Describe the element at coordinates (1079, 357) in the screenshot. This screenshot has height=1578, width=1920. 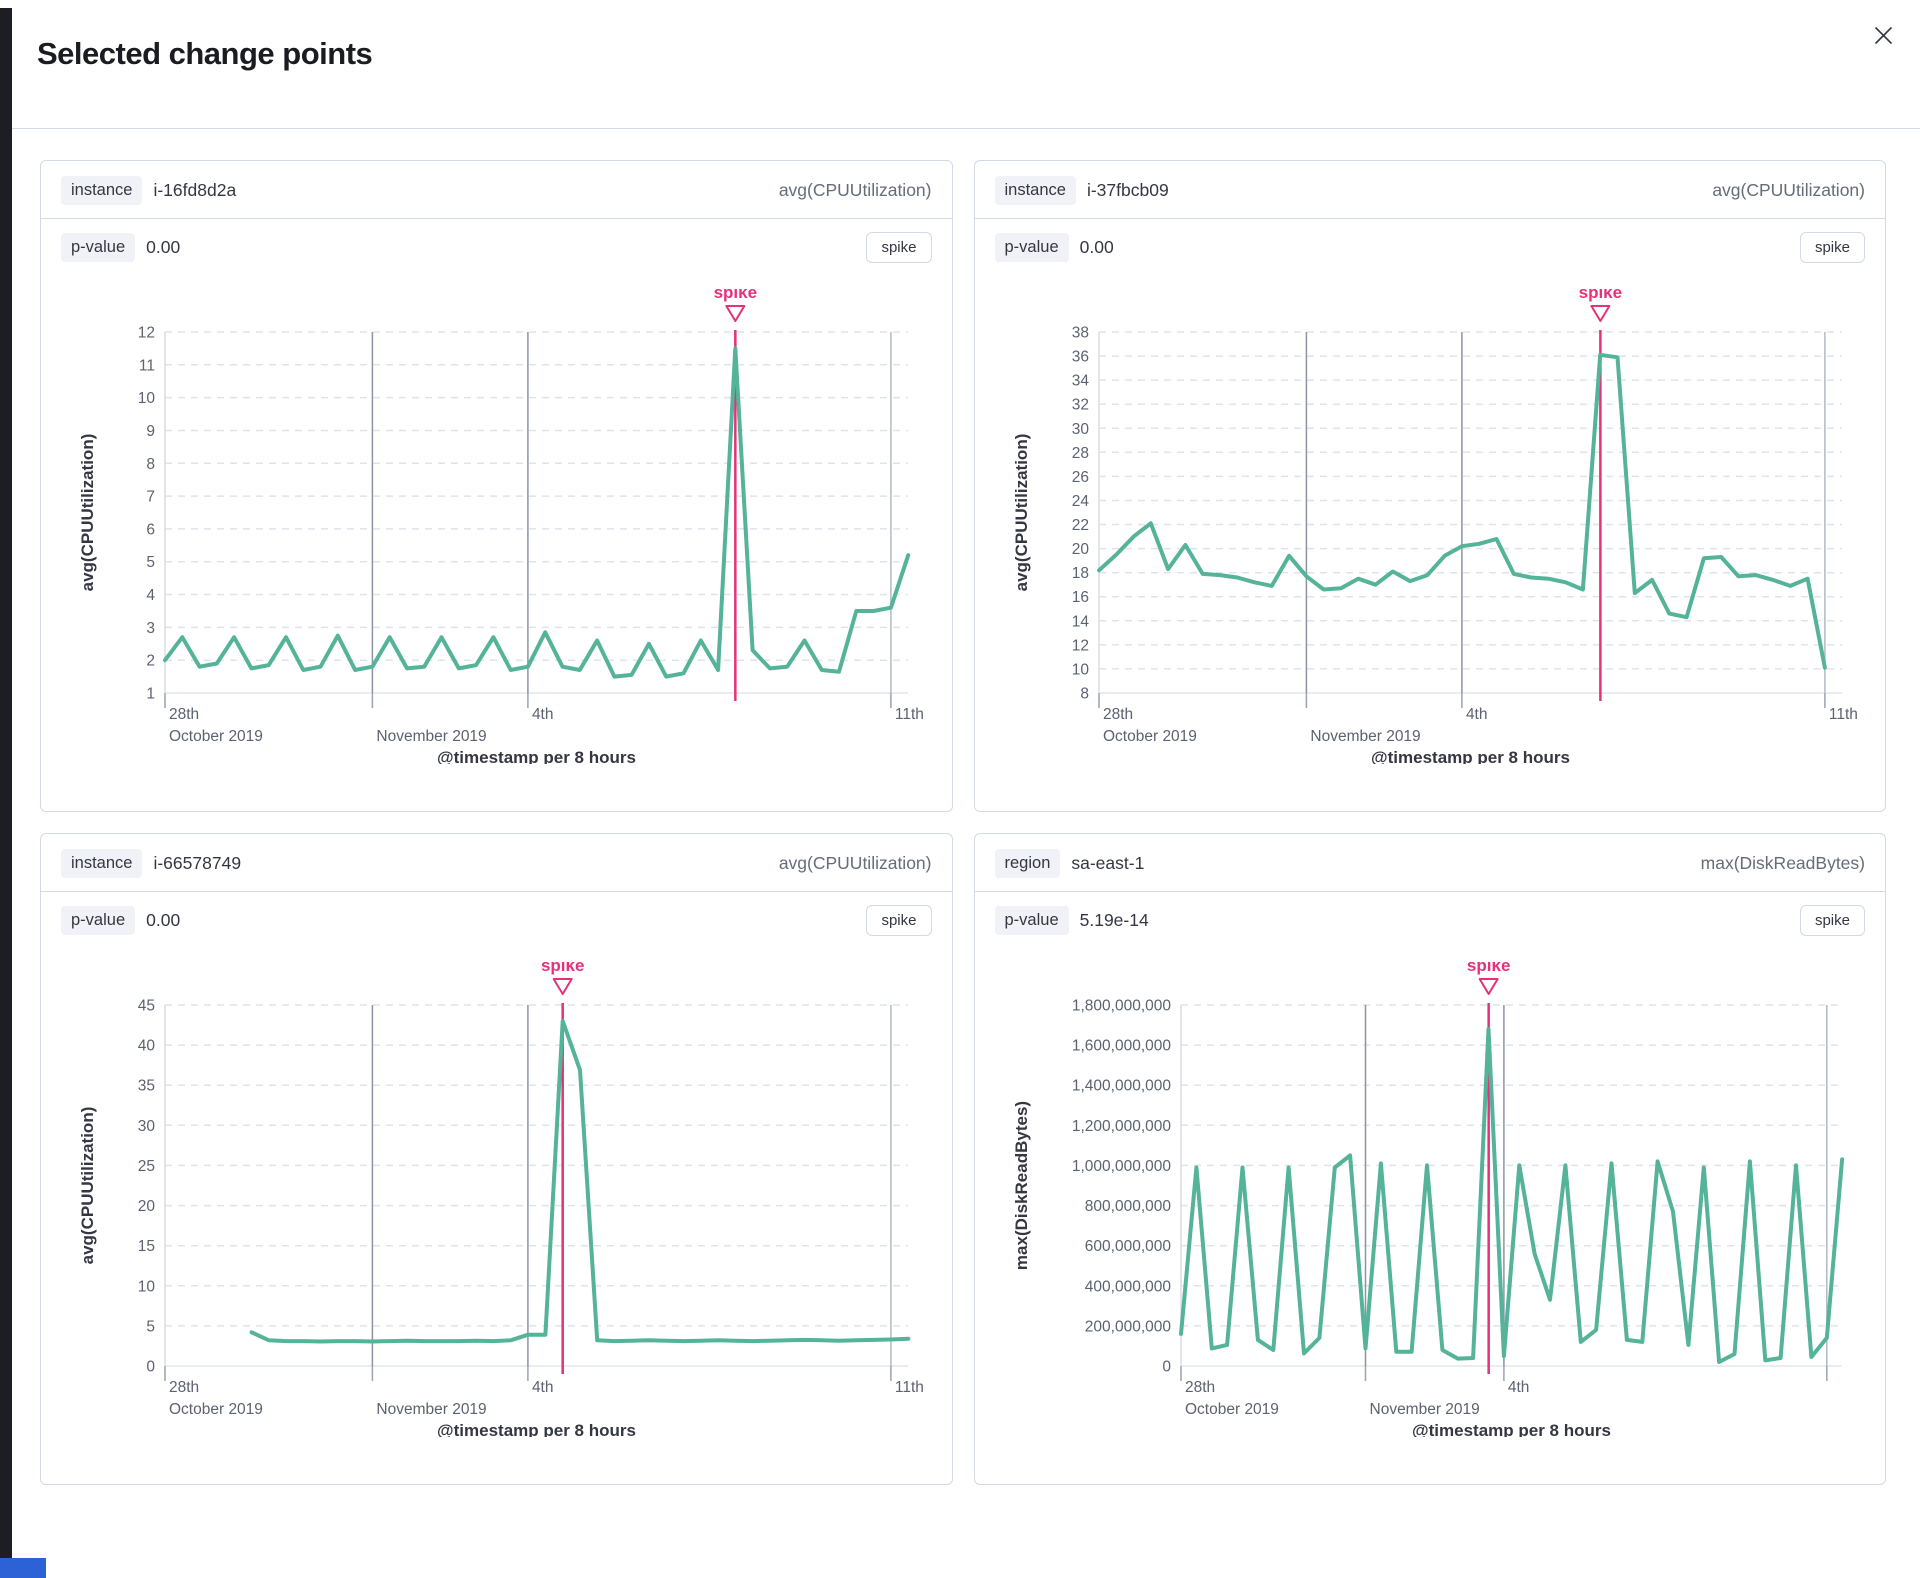
I see `y-tick-label: 36` at that location.